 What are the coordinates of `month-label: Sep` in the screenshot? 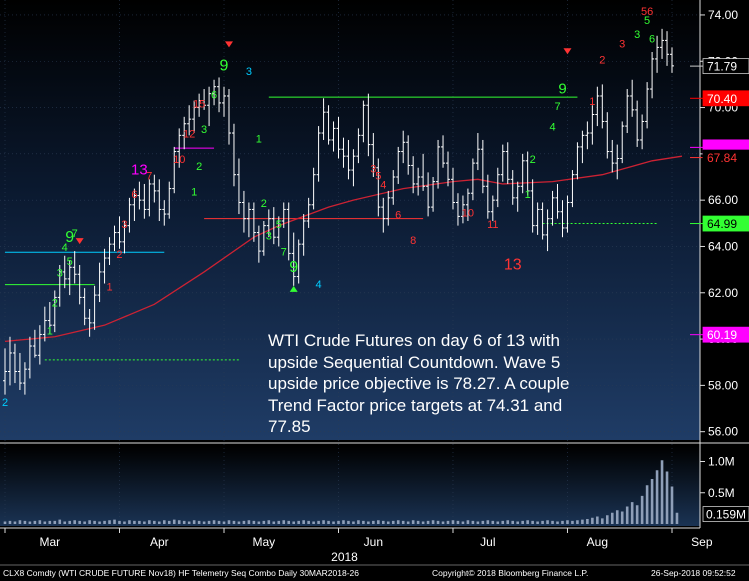 It's located at (702, 542).